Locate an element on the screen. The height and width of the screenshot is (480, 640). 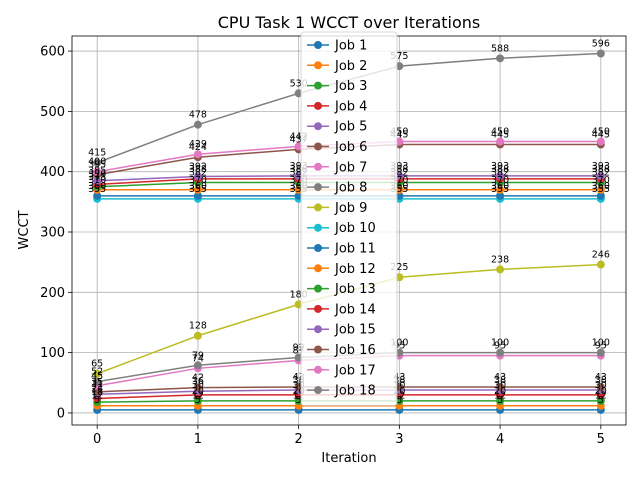
y-tick-label: 200 is located at coordinates (52, 293).